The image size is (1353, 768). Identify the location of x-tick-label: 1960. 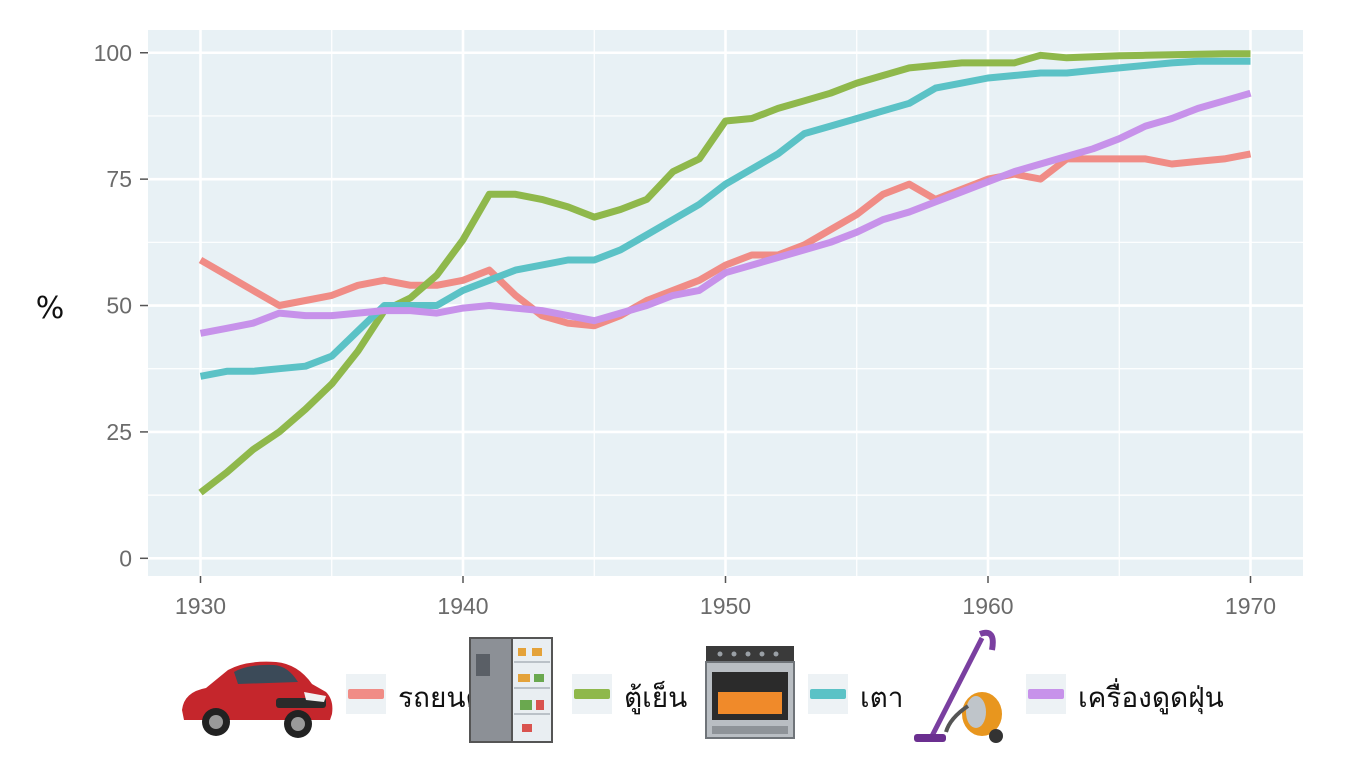
(987, 606).